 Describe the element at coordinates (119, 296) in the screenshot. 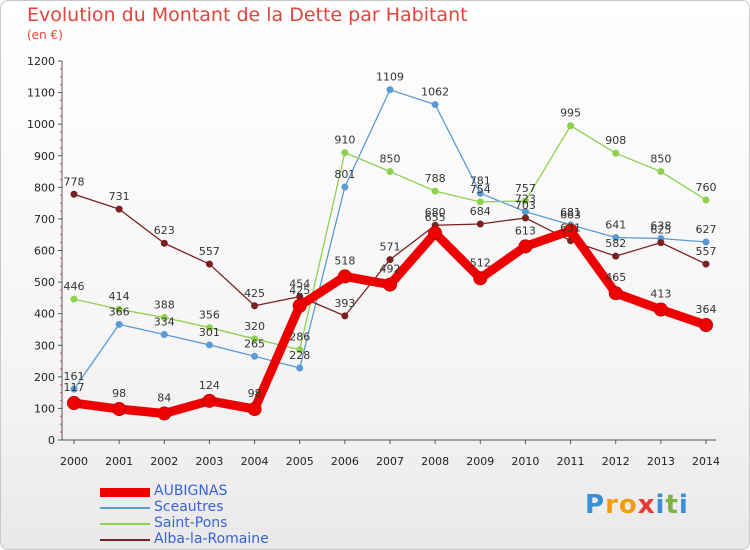

I see `data-label: 414` at that location.